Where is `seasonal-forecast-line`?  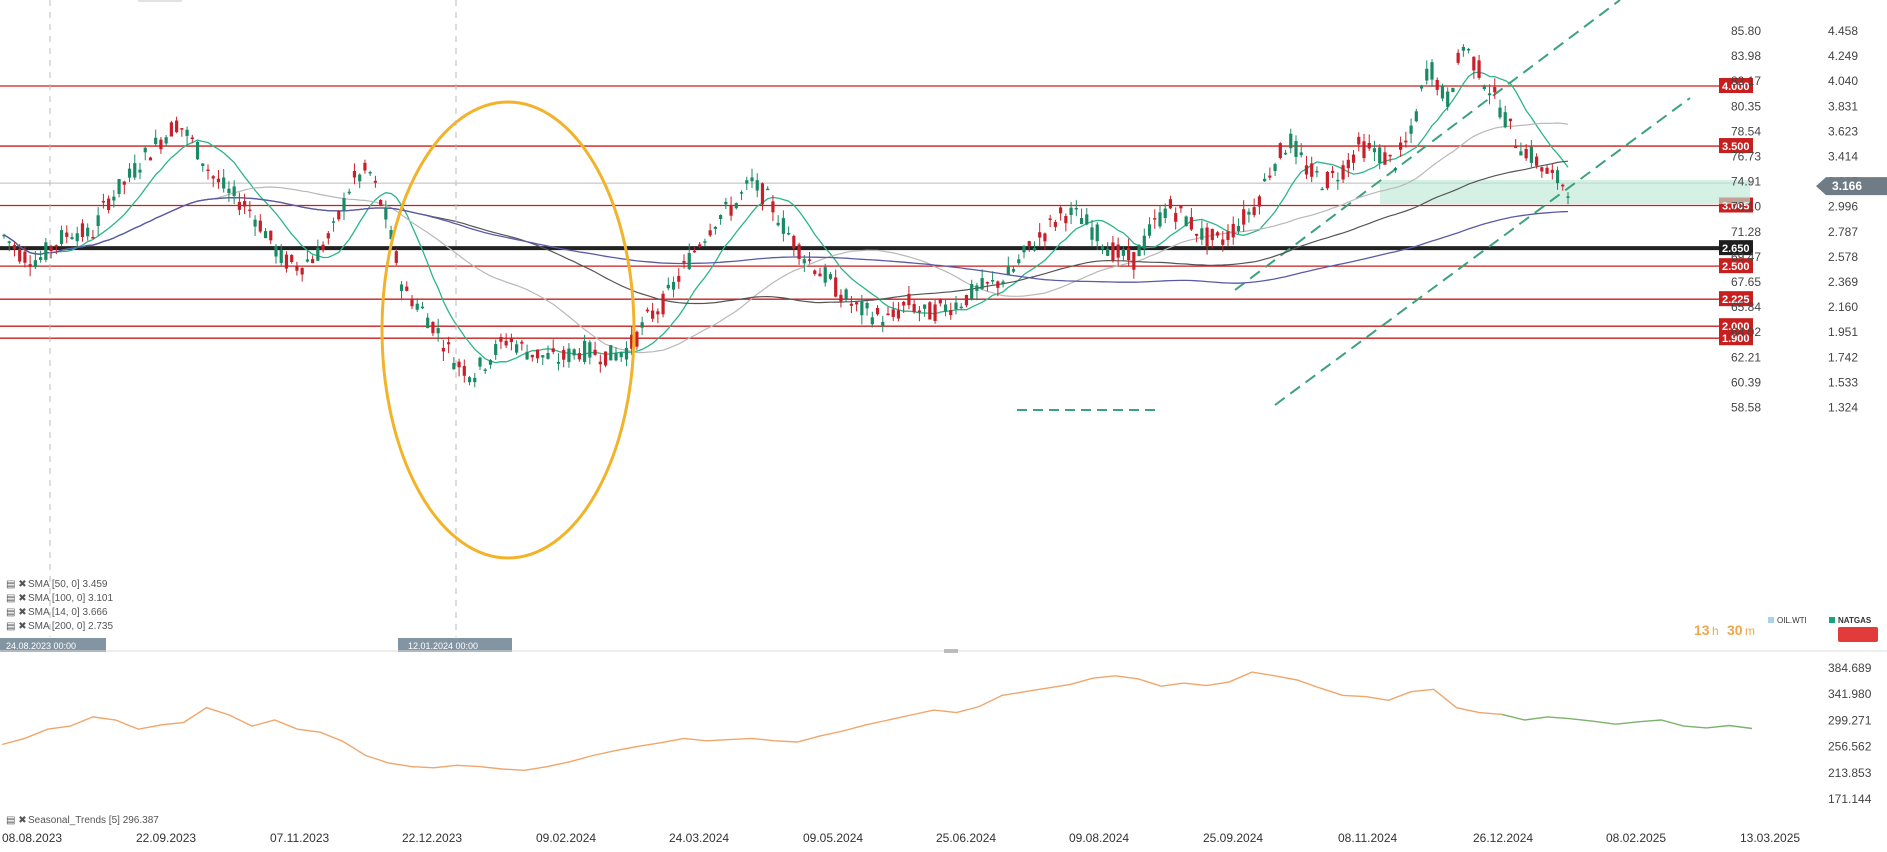
seasonal-forecast-line is located at coordinates (1627, 721).